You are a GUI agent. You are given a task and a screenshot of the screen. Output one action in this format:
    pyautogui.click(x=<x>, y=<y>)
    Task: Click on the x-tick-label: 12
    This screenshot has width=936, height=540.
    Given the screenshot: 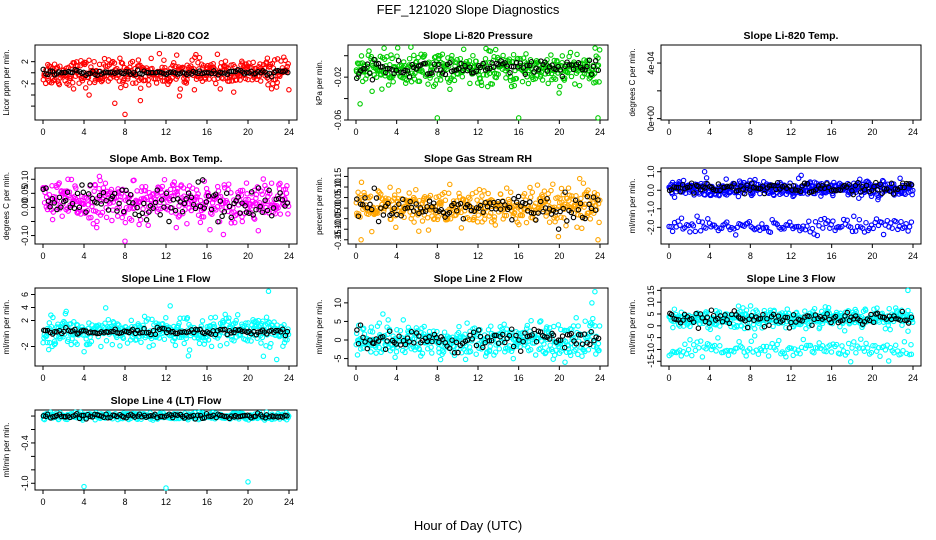 What is the action you would take?
    pyautogui.click(x=478, y=256)
    